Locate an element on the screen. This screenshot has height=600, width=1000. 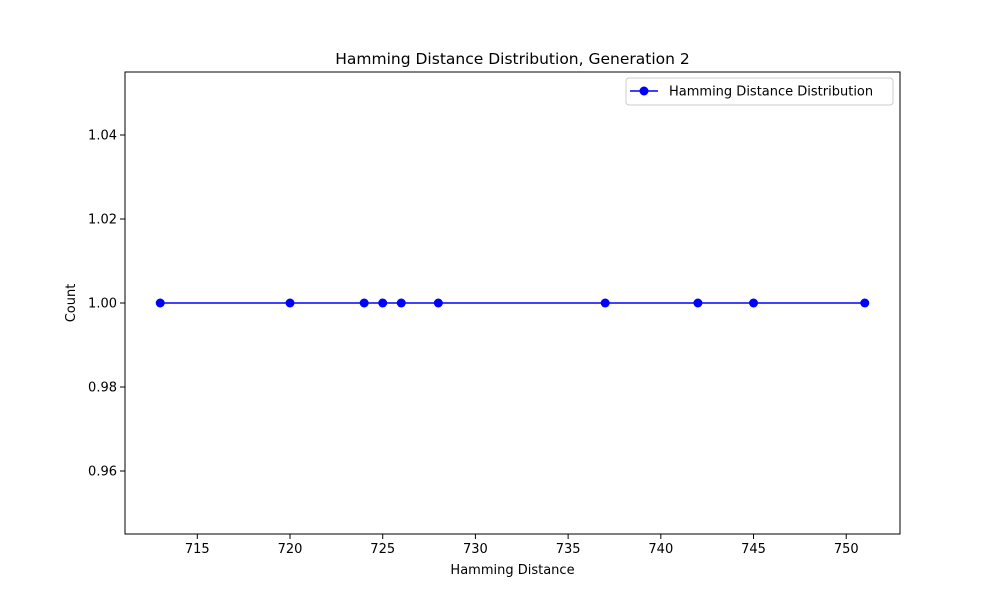
y-tick-label: 1.04 is located at coordinates (102, 136).